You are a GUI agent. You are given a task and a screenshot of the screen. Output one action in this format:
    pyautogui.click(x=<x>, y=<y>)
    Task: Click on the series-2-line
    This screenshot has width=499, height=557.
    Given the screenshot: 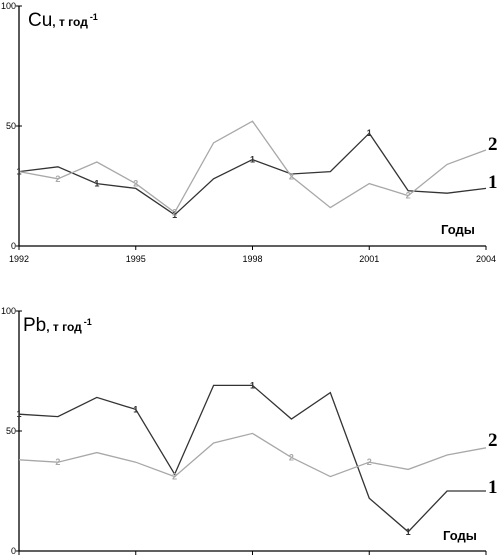 What is the action you would take?
    pyautogui.click(x=252, y=455)
    